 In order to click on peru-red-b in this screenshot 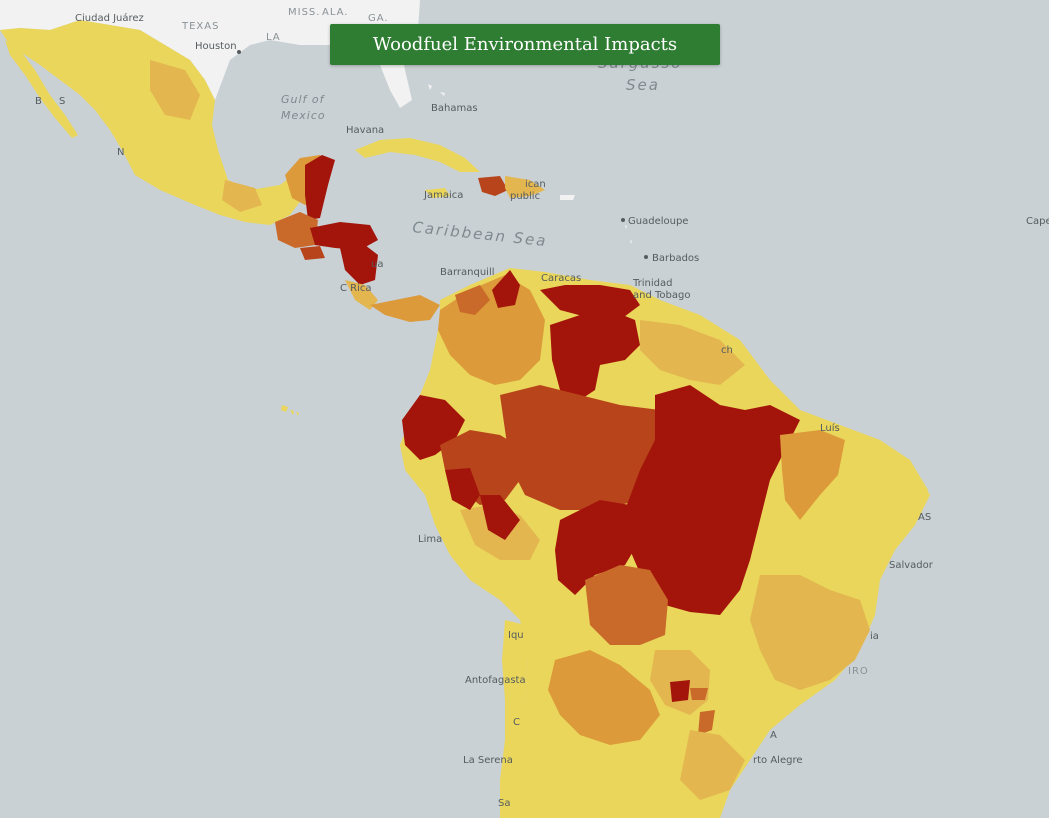, I will do `click(500, 517)`.